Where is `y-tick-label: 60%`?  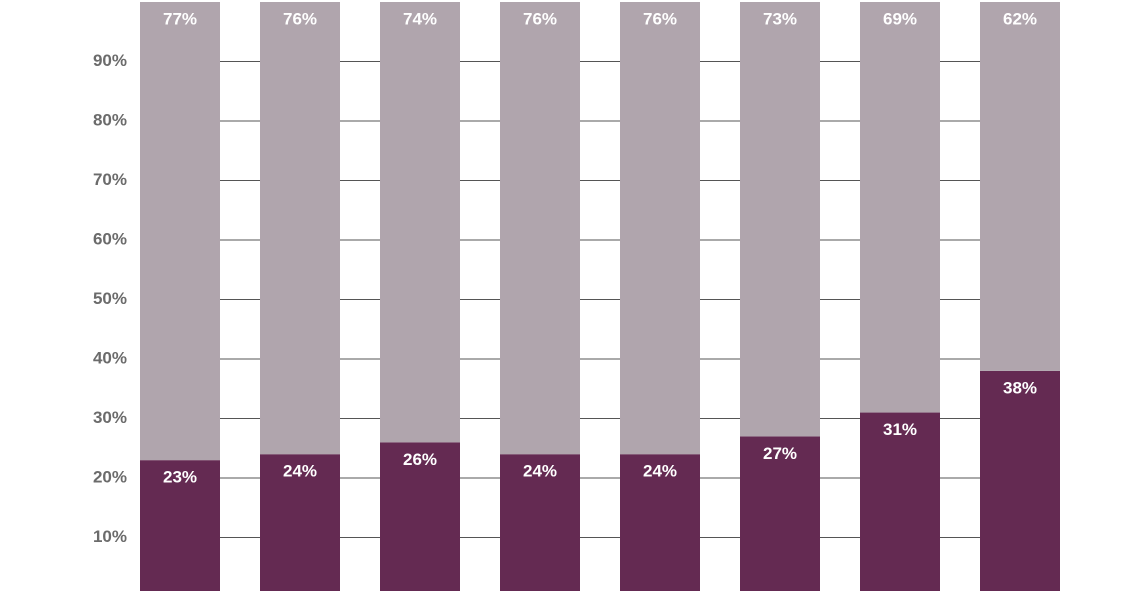
y-tick-label: 60% is located at coordinates (110, 238).